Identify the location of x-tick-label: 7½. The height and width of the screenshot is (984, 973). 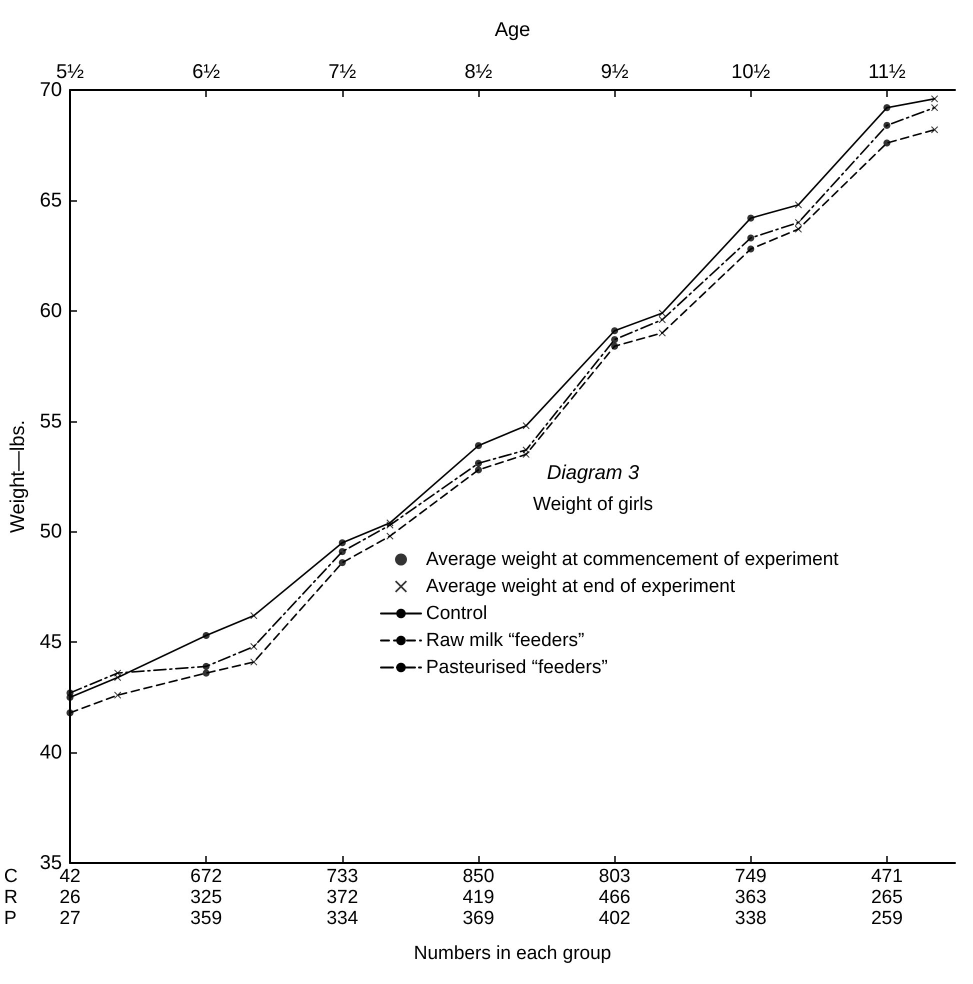
(342, 72).